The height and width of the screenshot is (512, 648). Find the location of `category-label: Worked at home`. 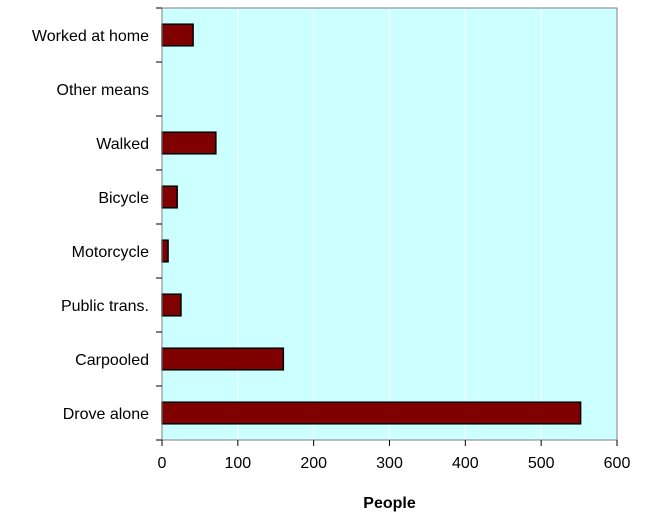

category-label: Worked at home is located at coordinates (90, 36).